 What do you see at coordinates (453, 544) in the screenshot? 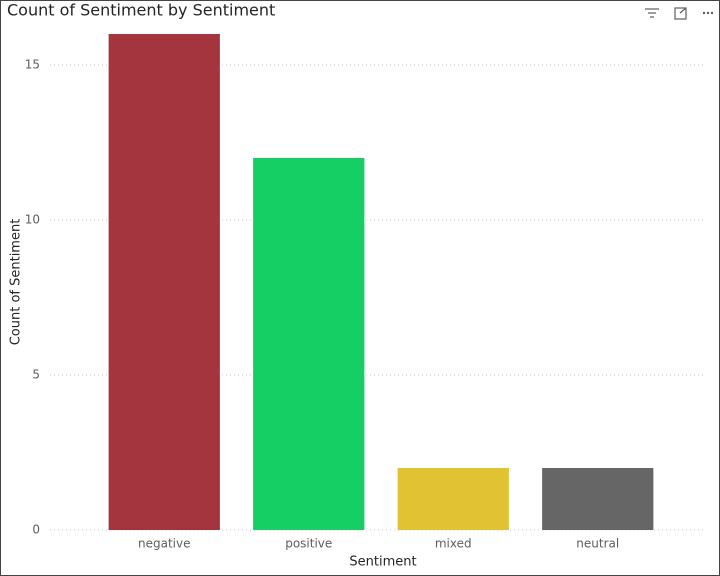
I see `x-tick-label: mixed` at bounding box center [453, 544].